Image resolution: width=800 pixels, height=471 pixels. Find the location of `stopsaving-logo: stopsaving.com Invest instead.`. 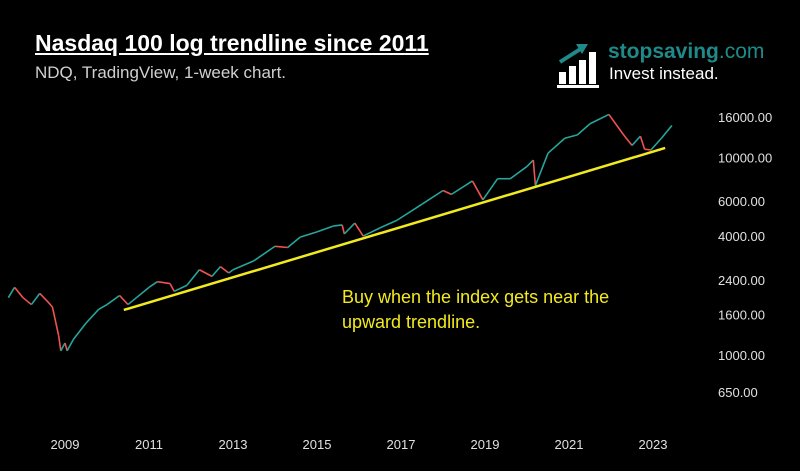

stopsaving-logo: stopsaving.com Invest instead. is located at coordinates (668, 66).